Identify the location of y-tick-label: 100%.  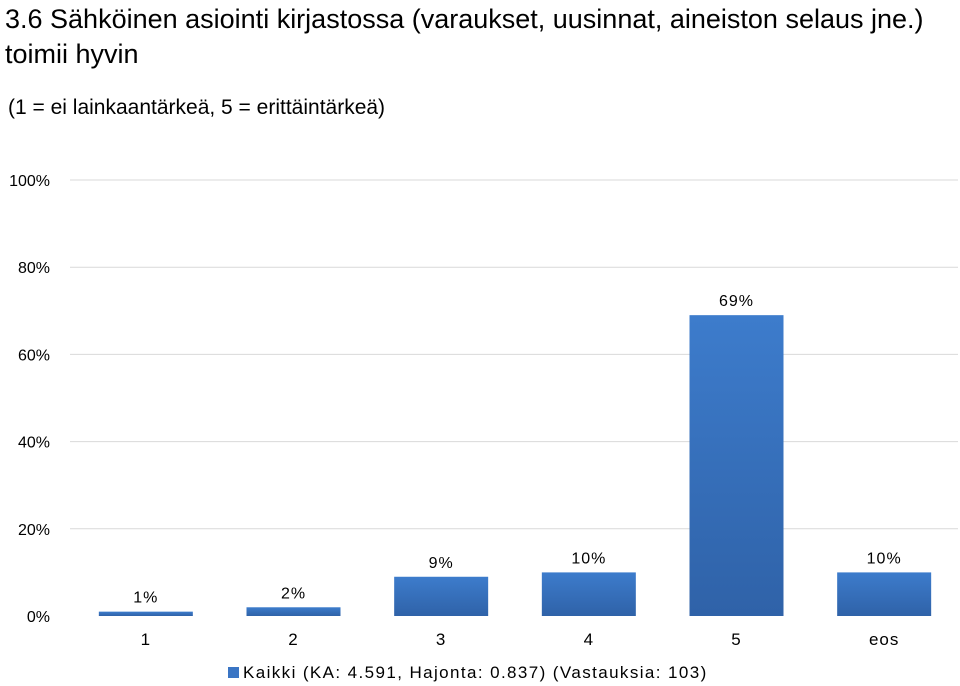
(29, 181).